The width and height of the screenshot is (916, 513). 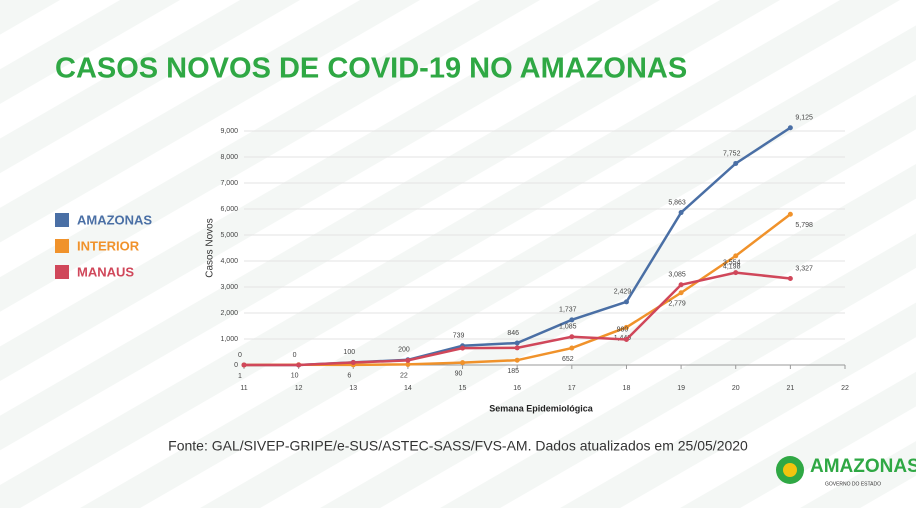 What do you see at coordinates (349, 352) in the screenshot?
I see `data-label: 100` at bounding box center [349, 352].